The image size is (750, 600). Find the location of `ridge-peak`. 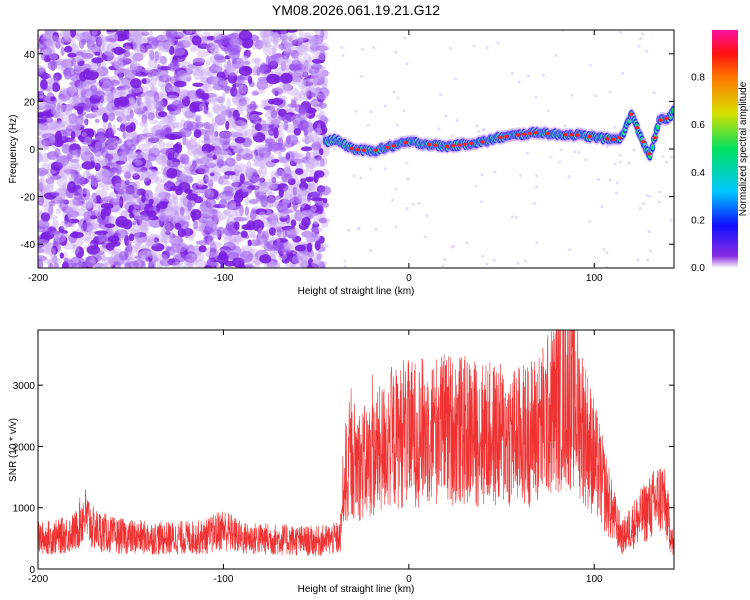

ridge-peak is located at coordinates (364, 150).